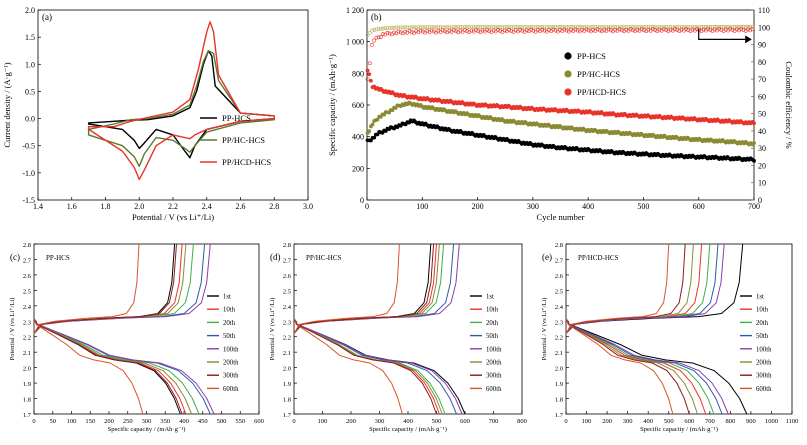 This screenshot has height=445, width=807. I want to click on y2-tick-label: 80, so click(762, 62).